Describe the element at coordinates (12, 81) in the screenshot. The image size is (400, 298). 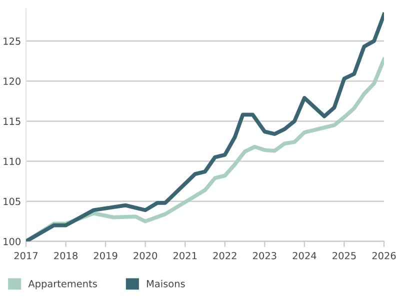
I see `y-tick-label: 120` at that location.